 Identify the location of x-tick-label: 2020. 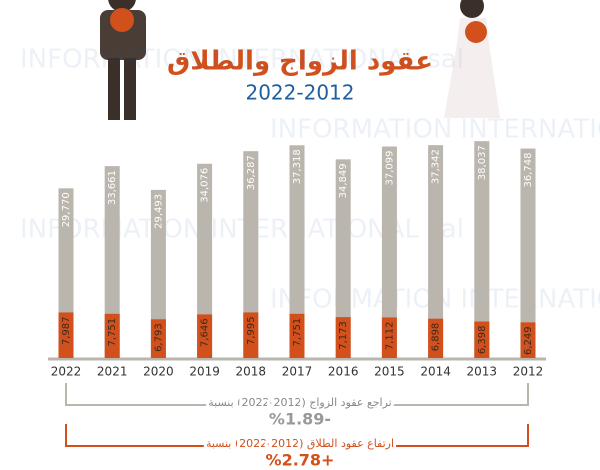
(158, 372).